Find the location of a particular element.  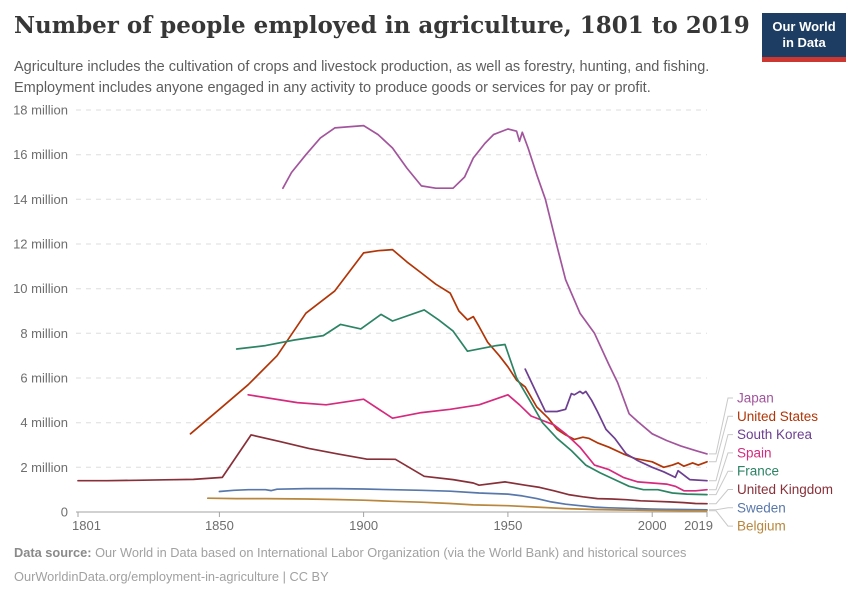

legend-label-belgium: Belgium is located at coordinates (761, 526).